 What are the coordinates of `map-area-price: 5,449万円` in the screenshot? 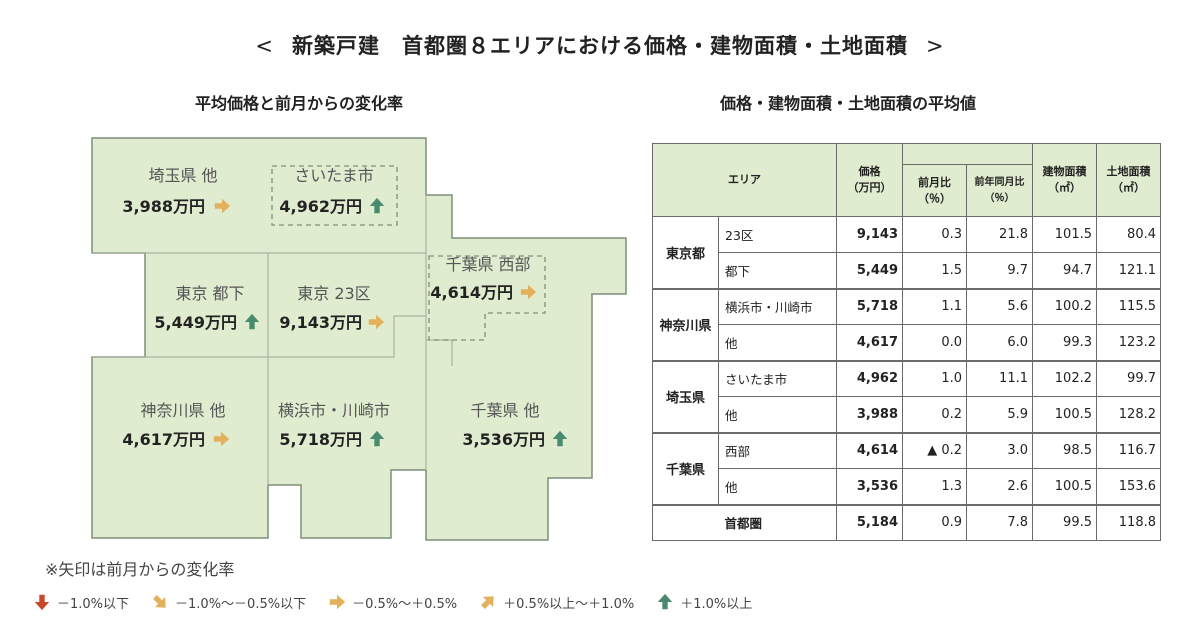 It's located at (195, 322).